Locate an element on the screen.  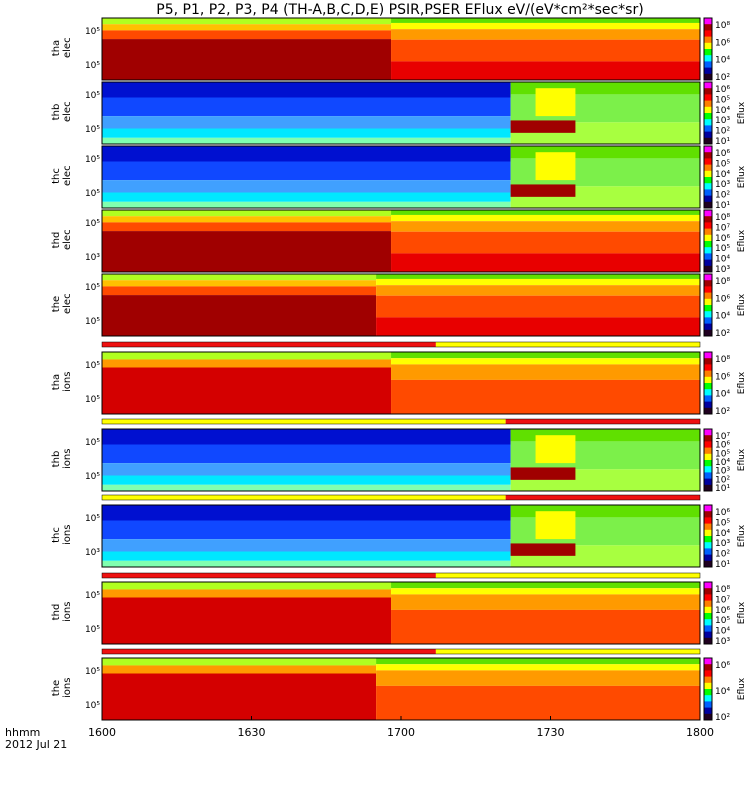
panel-thd-elec-colorbar-tick: 10⁷ is located at coordinates (722, 228).